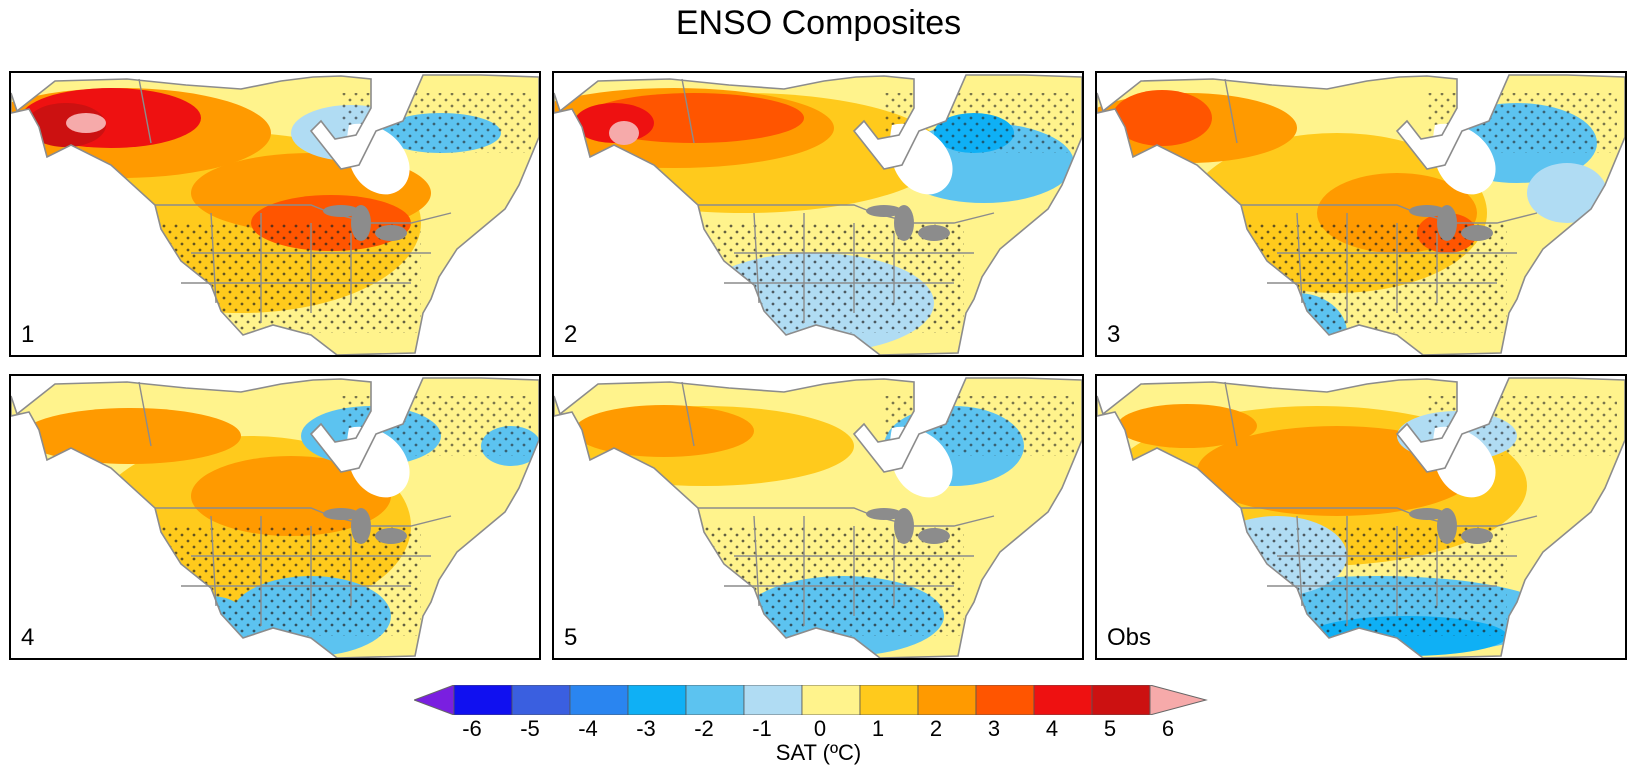  I want to click on colorbar-tick: -1, so click(762, 728).